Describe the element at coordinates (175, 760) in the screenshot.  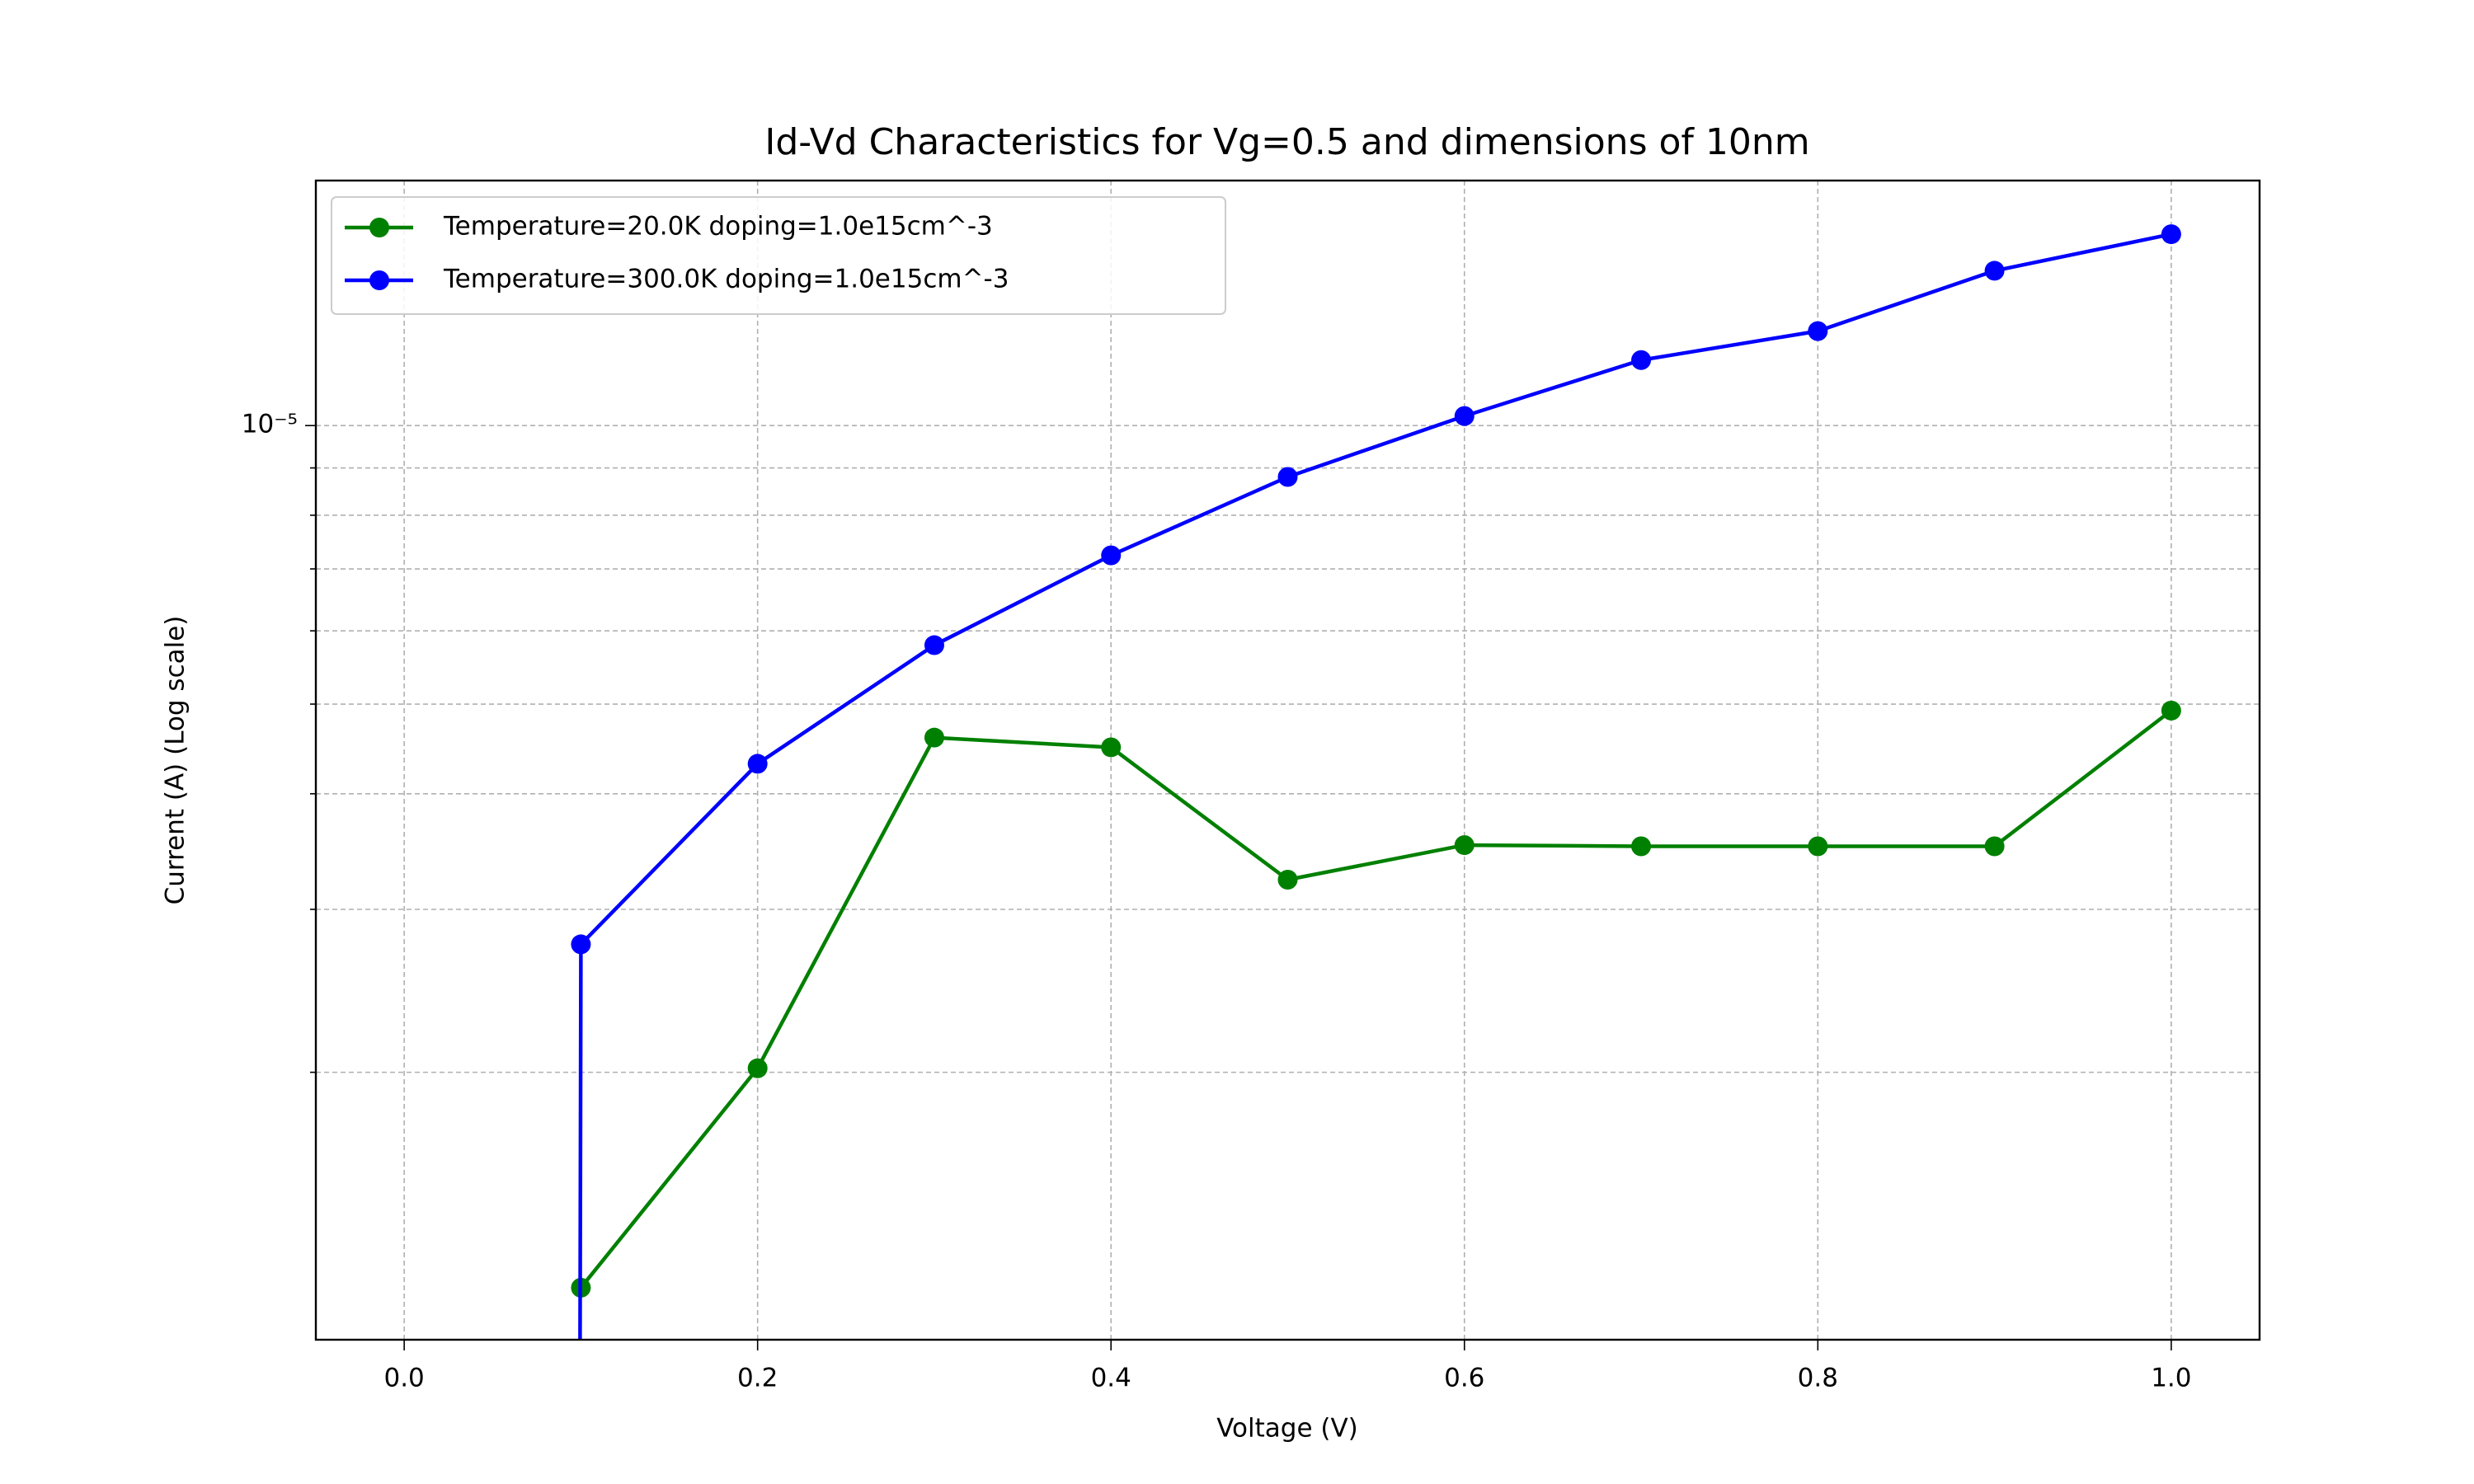
I see `y-axis-label: Current (A) (Log scale)` at that location.